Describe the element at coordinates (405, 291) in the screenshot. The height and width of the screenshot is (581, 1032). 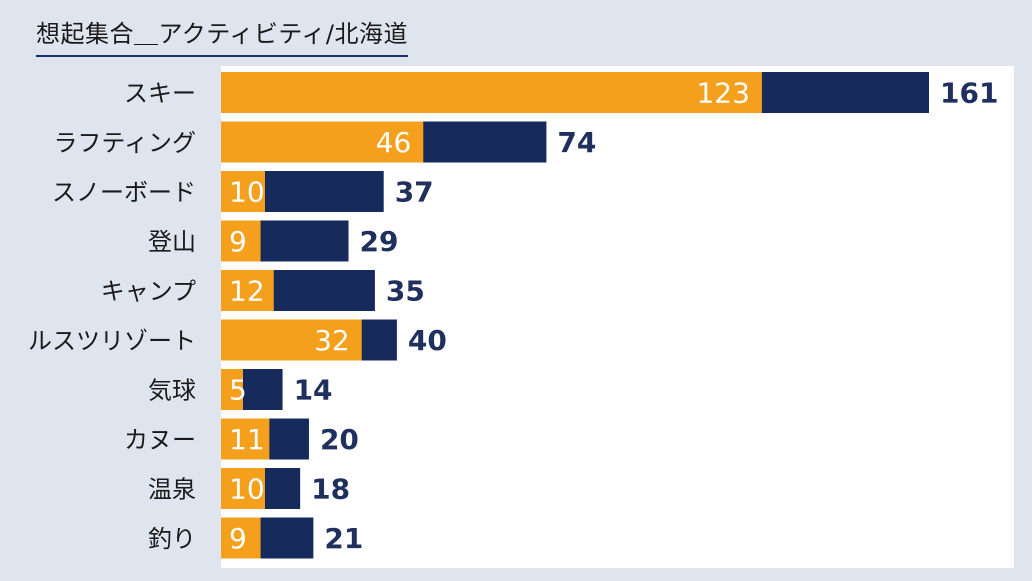
I see `total-value-label: 35` at that location.